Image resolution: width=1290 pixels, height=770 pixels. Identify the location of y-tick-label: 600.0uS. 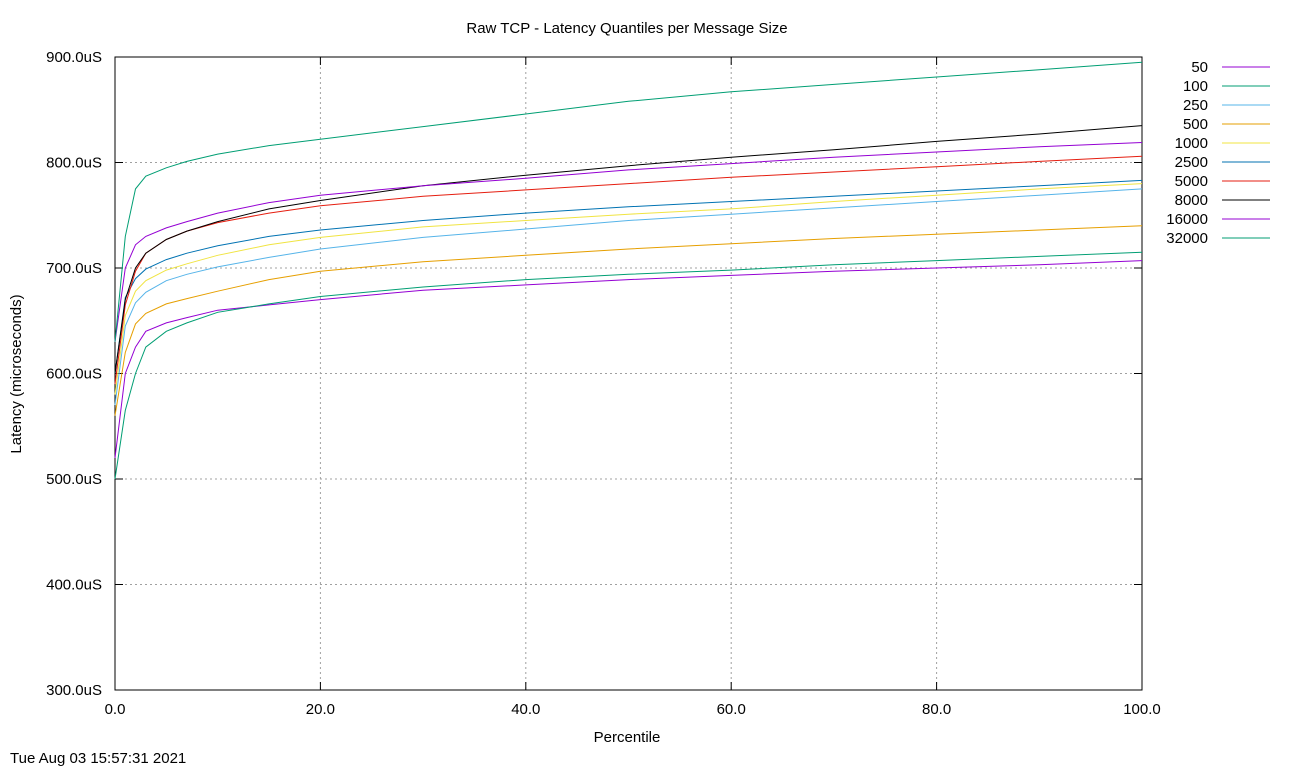
(74, 374).